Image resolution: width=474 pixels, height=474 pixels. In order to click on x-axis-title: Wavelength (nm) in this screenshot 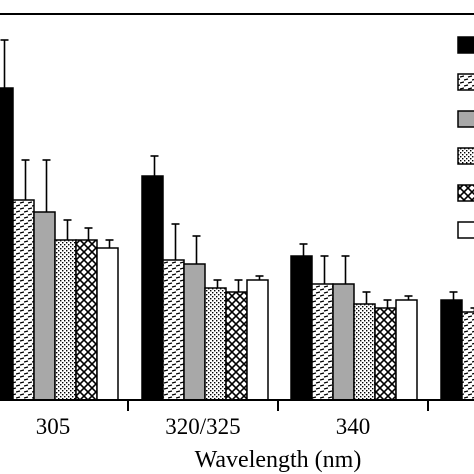, I will do `click(278, 460)`.